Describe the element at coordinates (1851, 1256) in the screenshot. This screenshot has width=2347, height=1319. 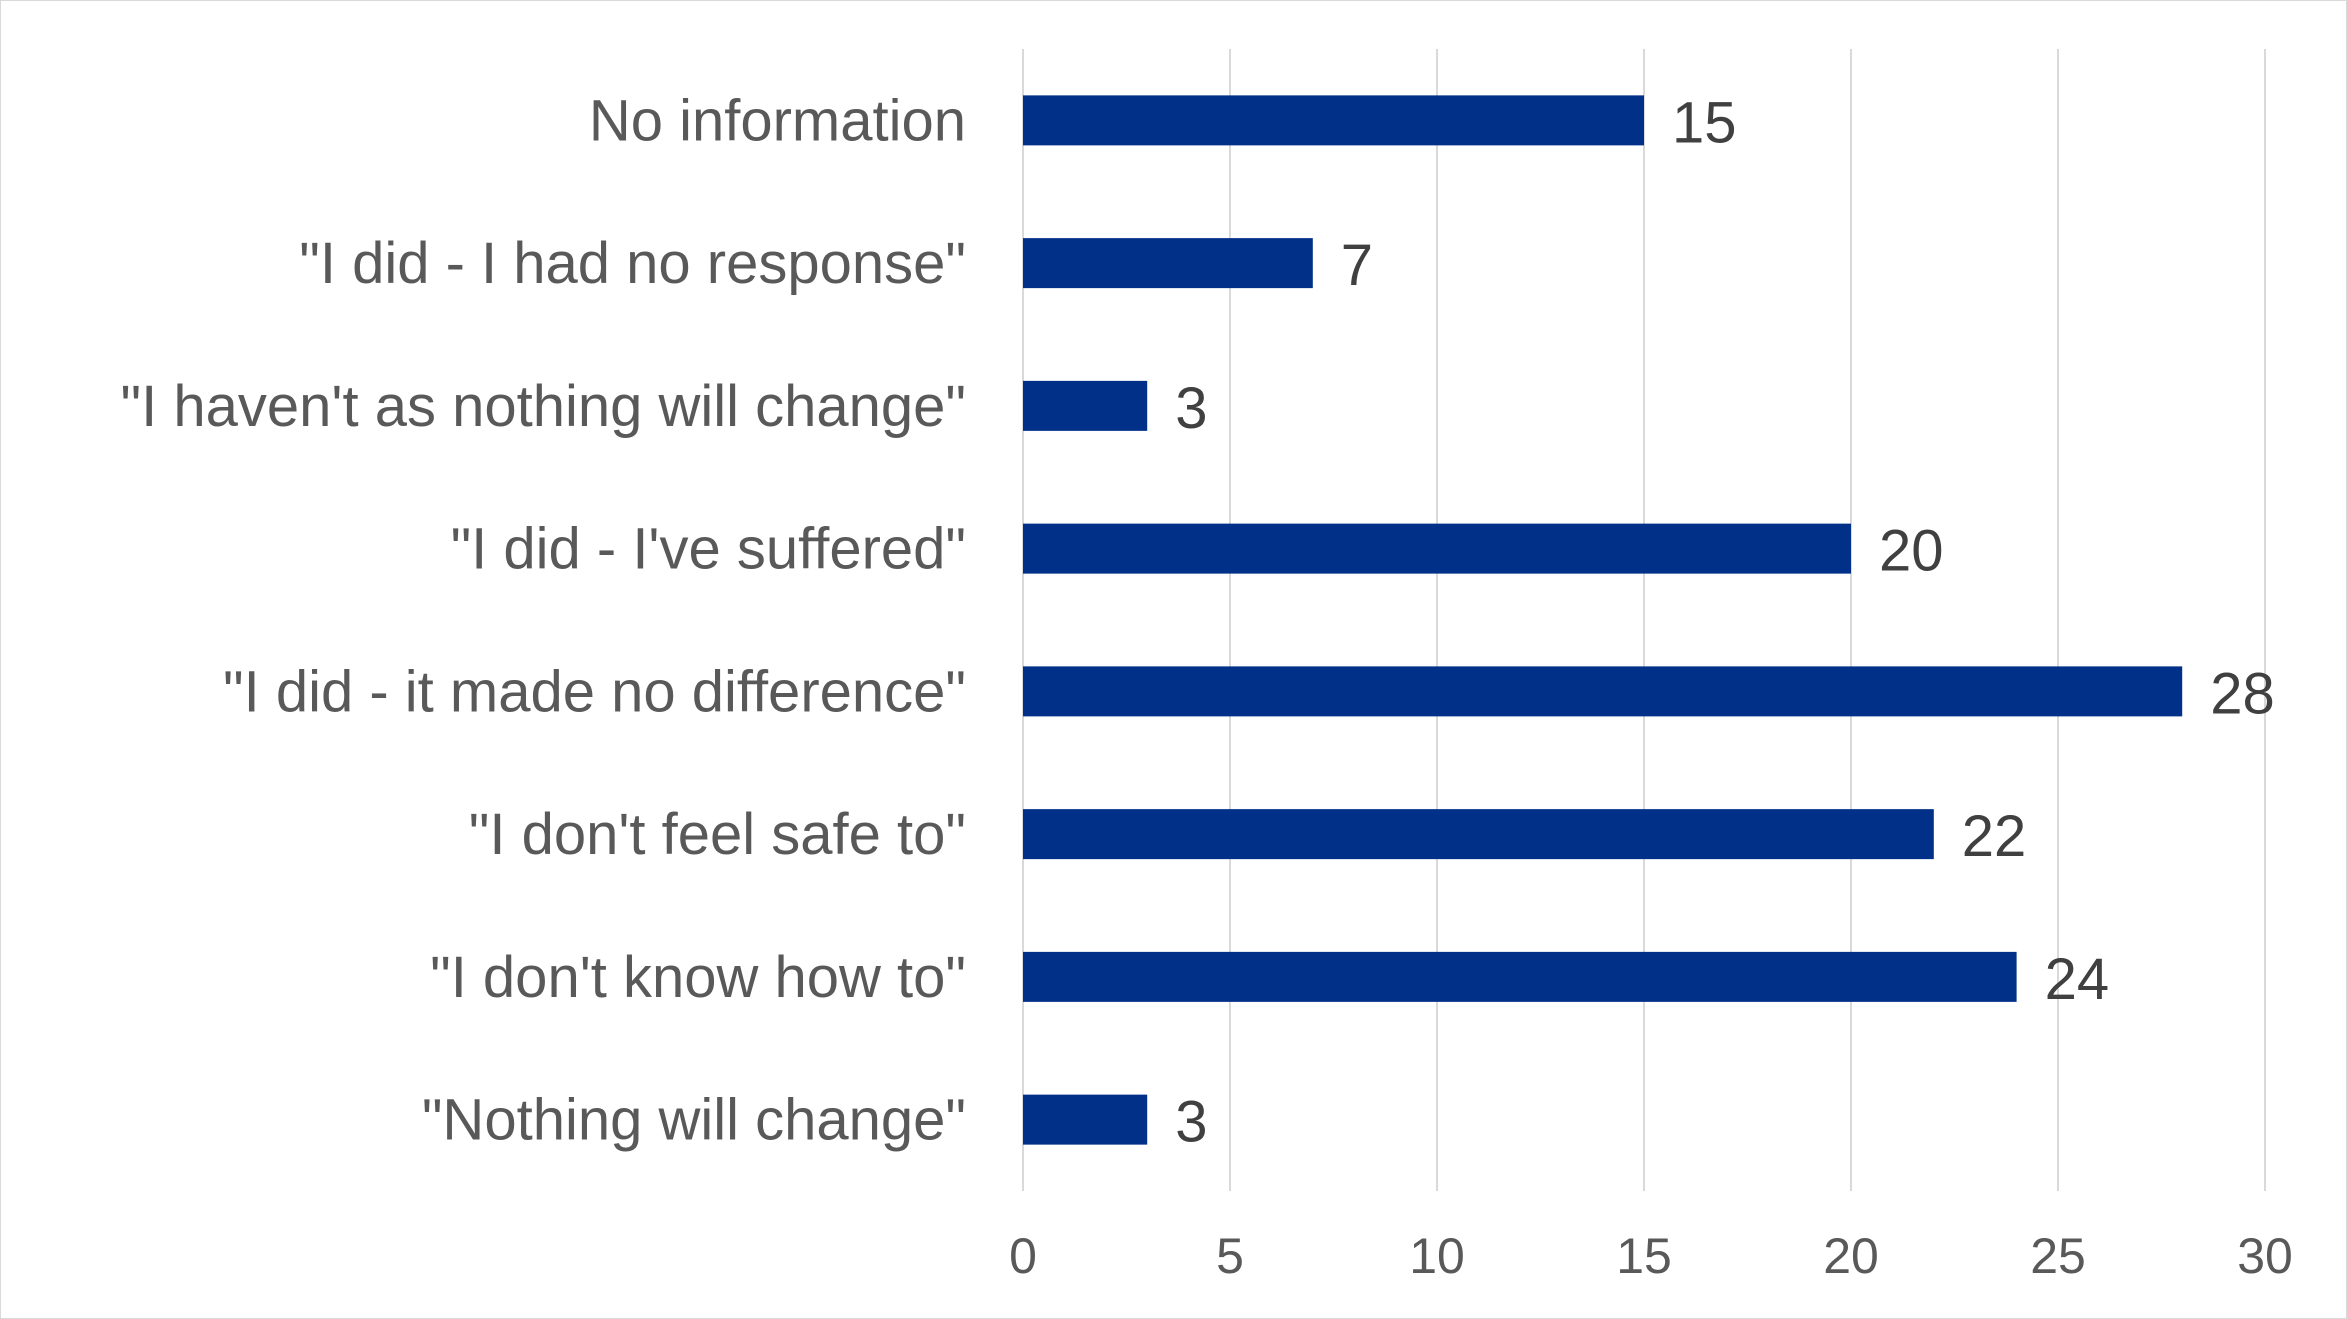
I see `x-tick-label: 20` at that location.